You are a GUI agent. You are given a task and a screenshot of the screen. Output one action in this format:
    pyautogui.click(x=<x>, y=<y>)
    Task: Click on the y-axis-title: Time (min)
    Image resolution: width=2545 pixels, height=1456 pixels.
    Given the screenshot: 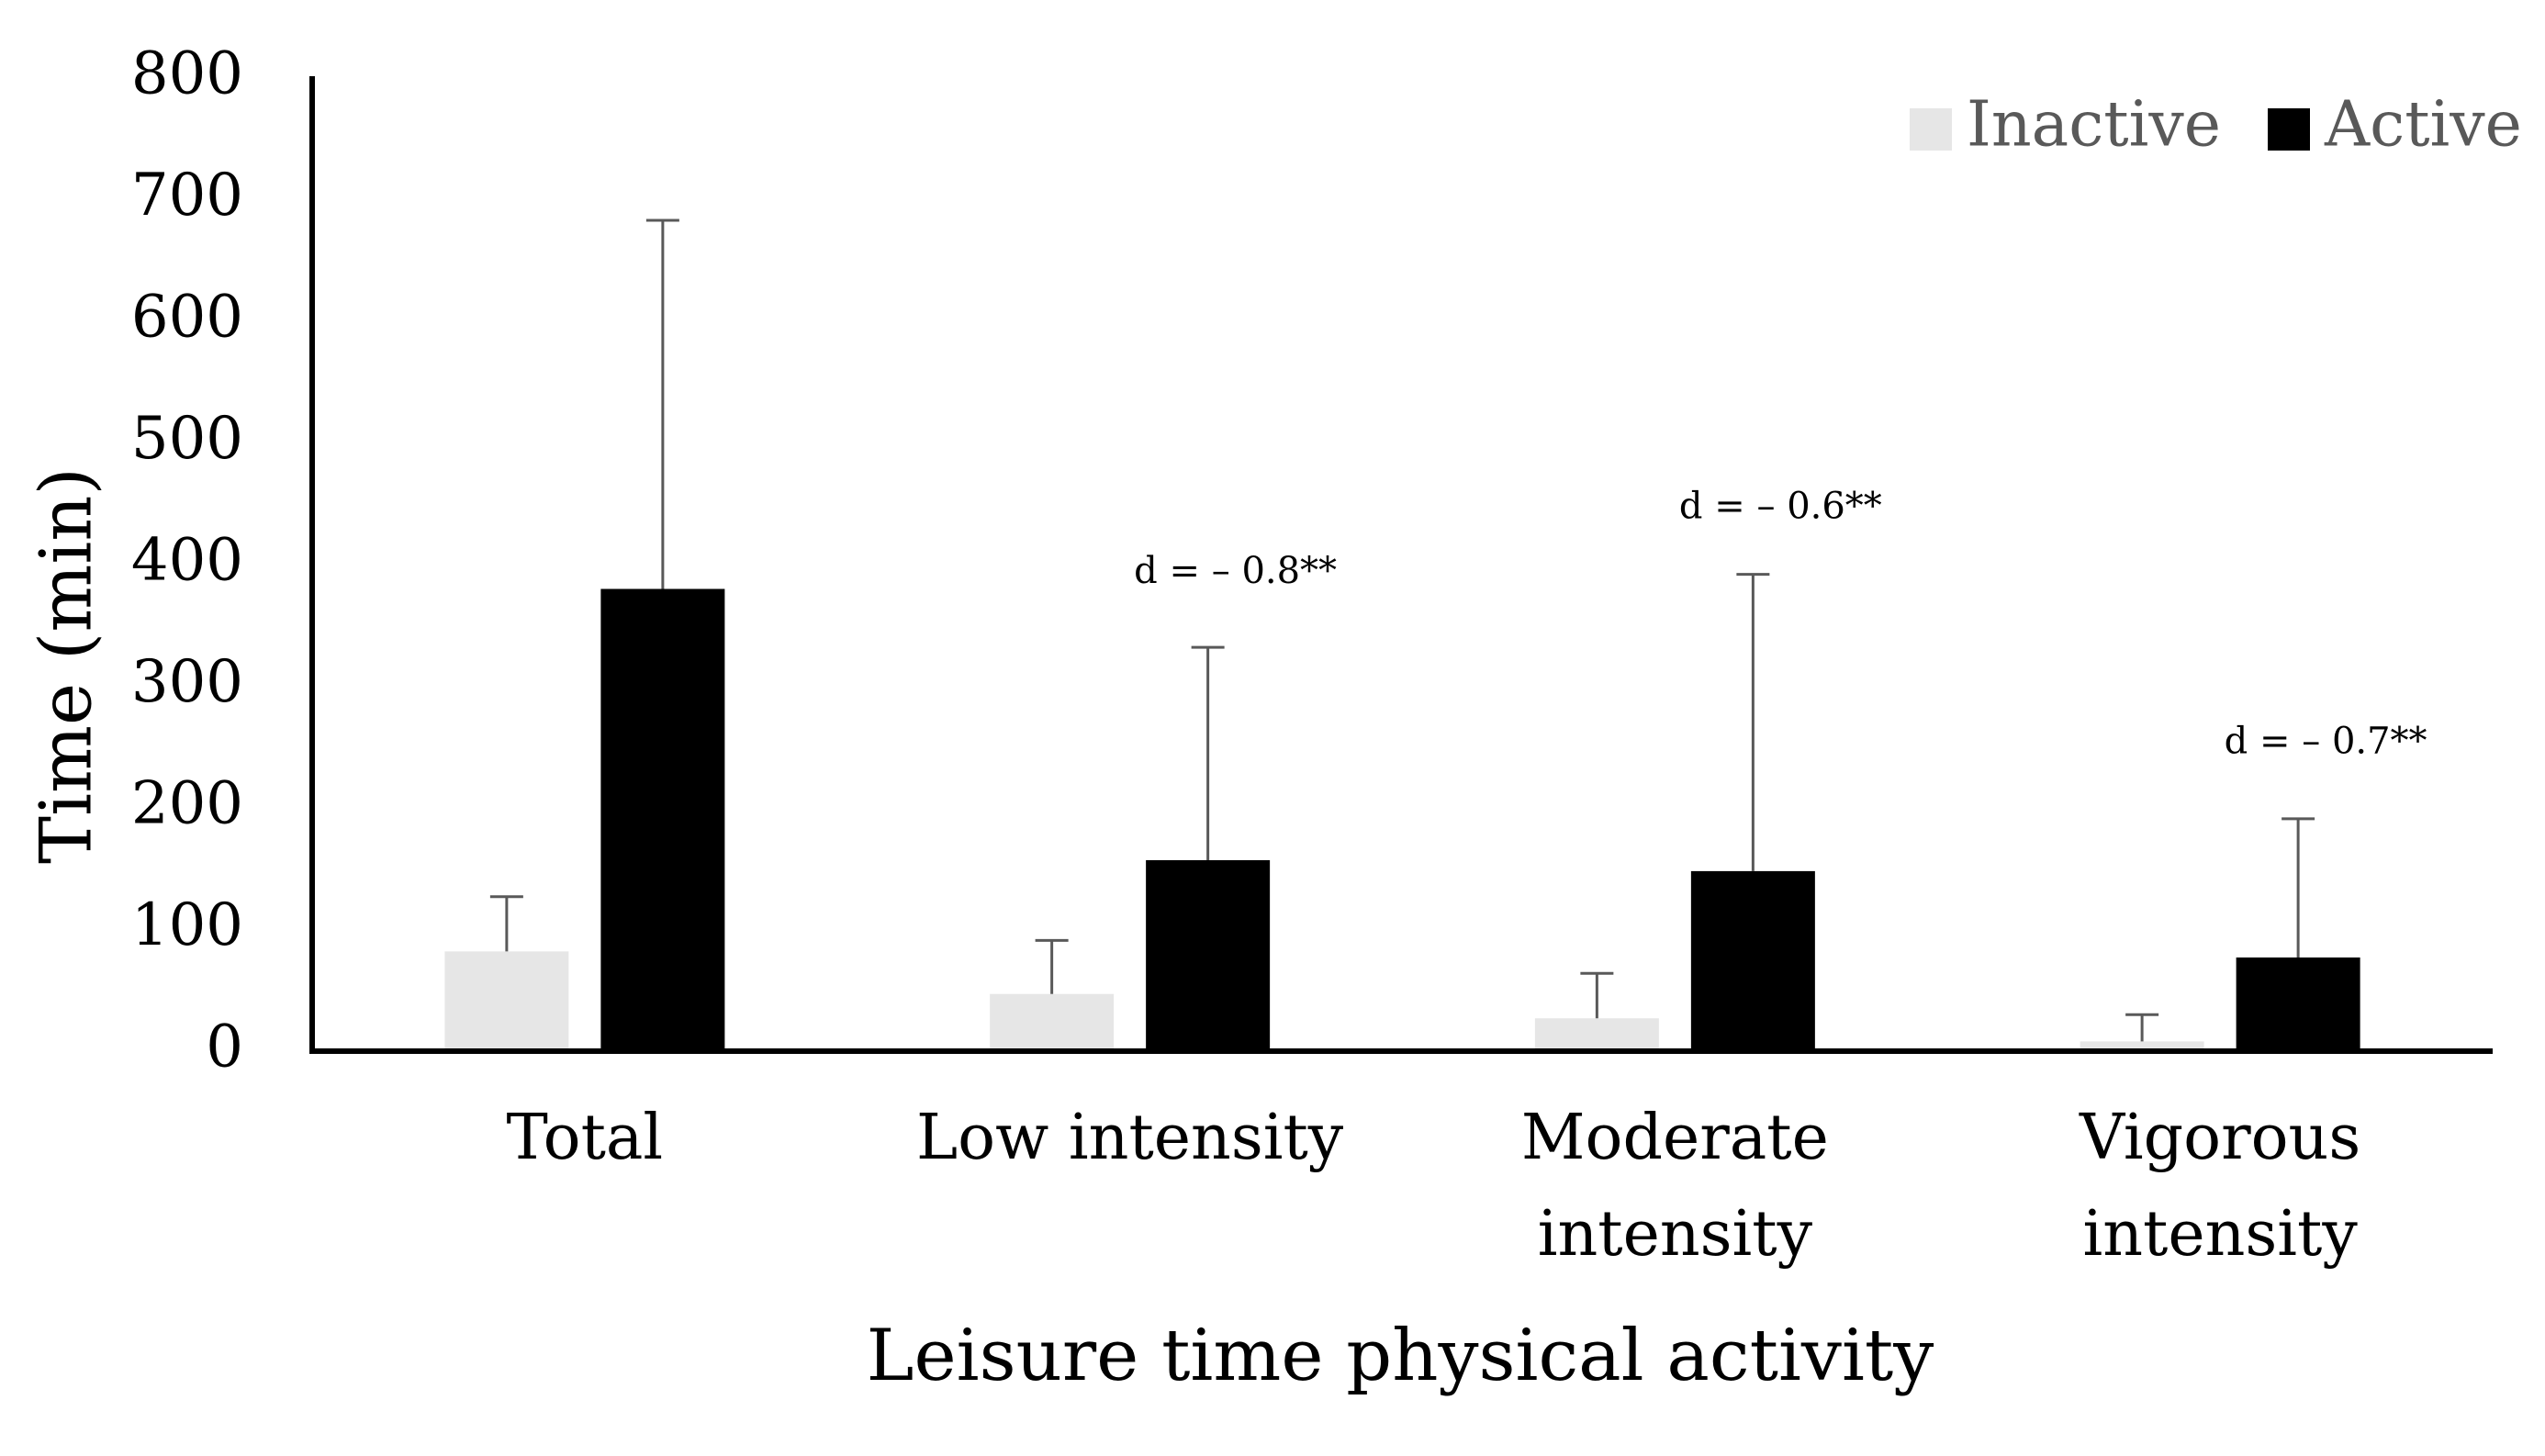 What is the action you would take?
    pyautogui.click(x=67, y=665)
    